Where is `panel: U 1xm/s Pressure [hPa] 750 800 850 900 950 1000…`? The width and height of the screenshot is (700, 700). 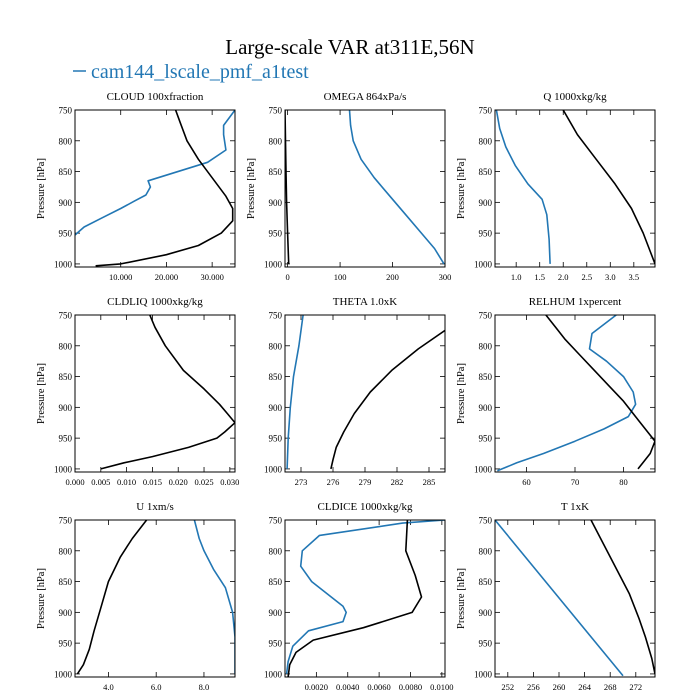
panel: U 1xm/s Pressure [hPa] 750 800 850 900 950 1000… is located at coordinates (136, 596).